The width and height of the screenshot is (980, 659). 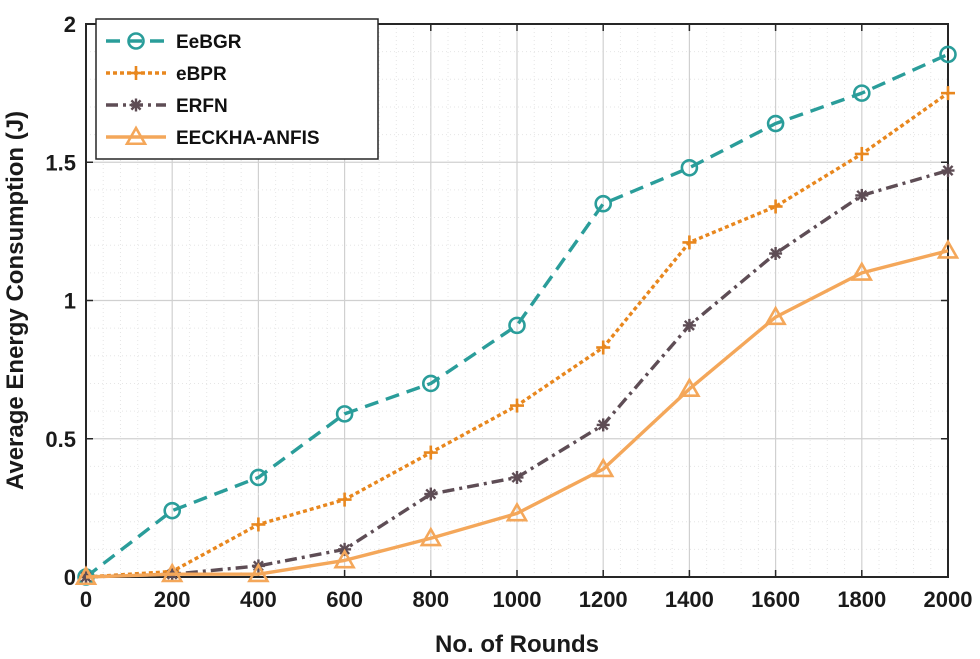 I want to click on x-tick-label: 800, so click(x=430, y=599).